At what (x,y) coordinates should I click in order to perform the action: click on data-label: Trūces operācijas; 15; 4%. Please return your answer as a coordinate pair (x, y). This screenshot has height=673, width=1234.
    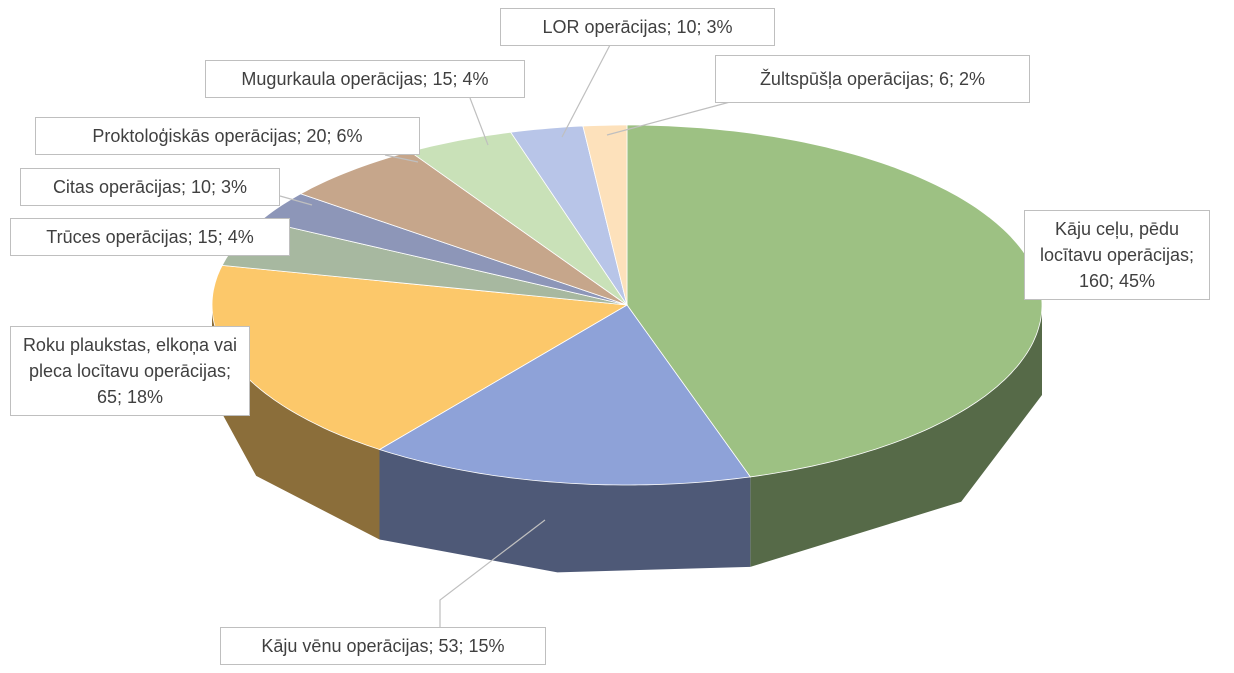
    Looking at the image, I should click on (150, 237).